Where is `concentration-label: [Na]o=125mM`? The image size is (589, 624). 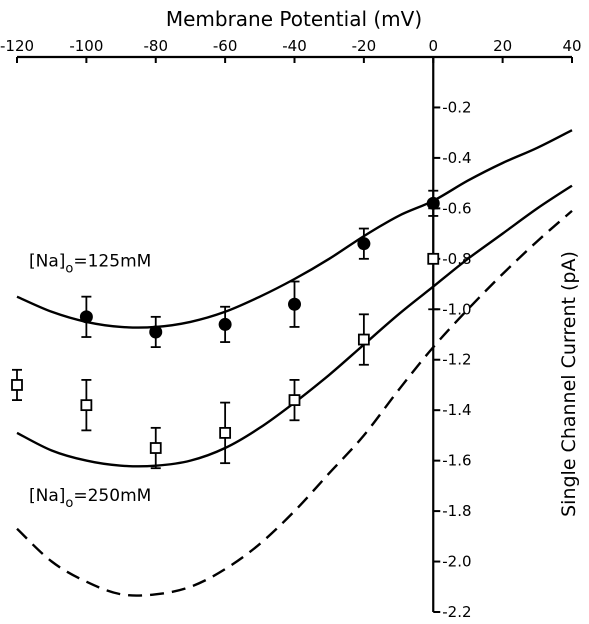 concentration-label: [Na]o=125mM is located at coordinates (90, 263).